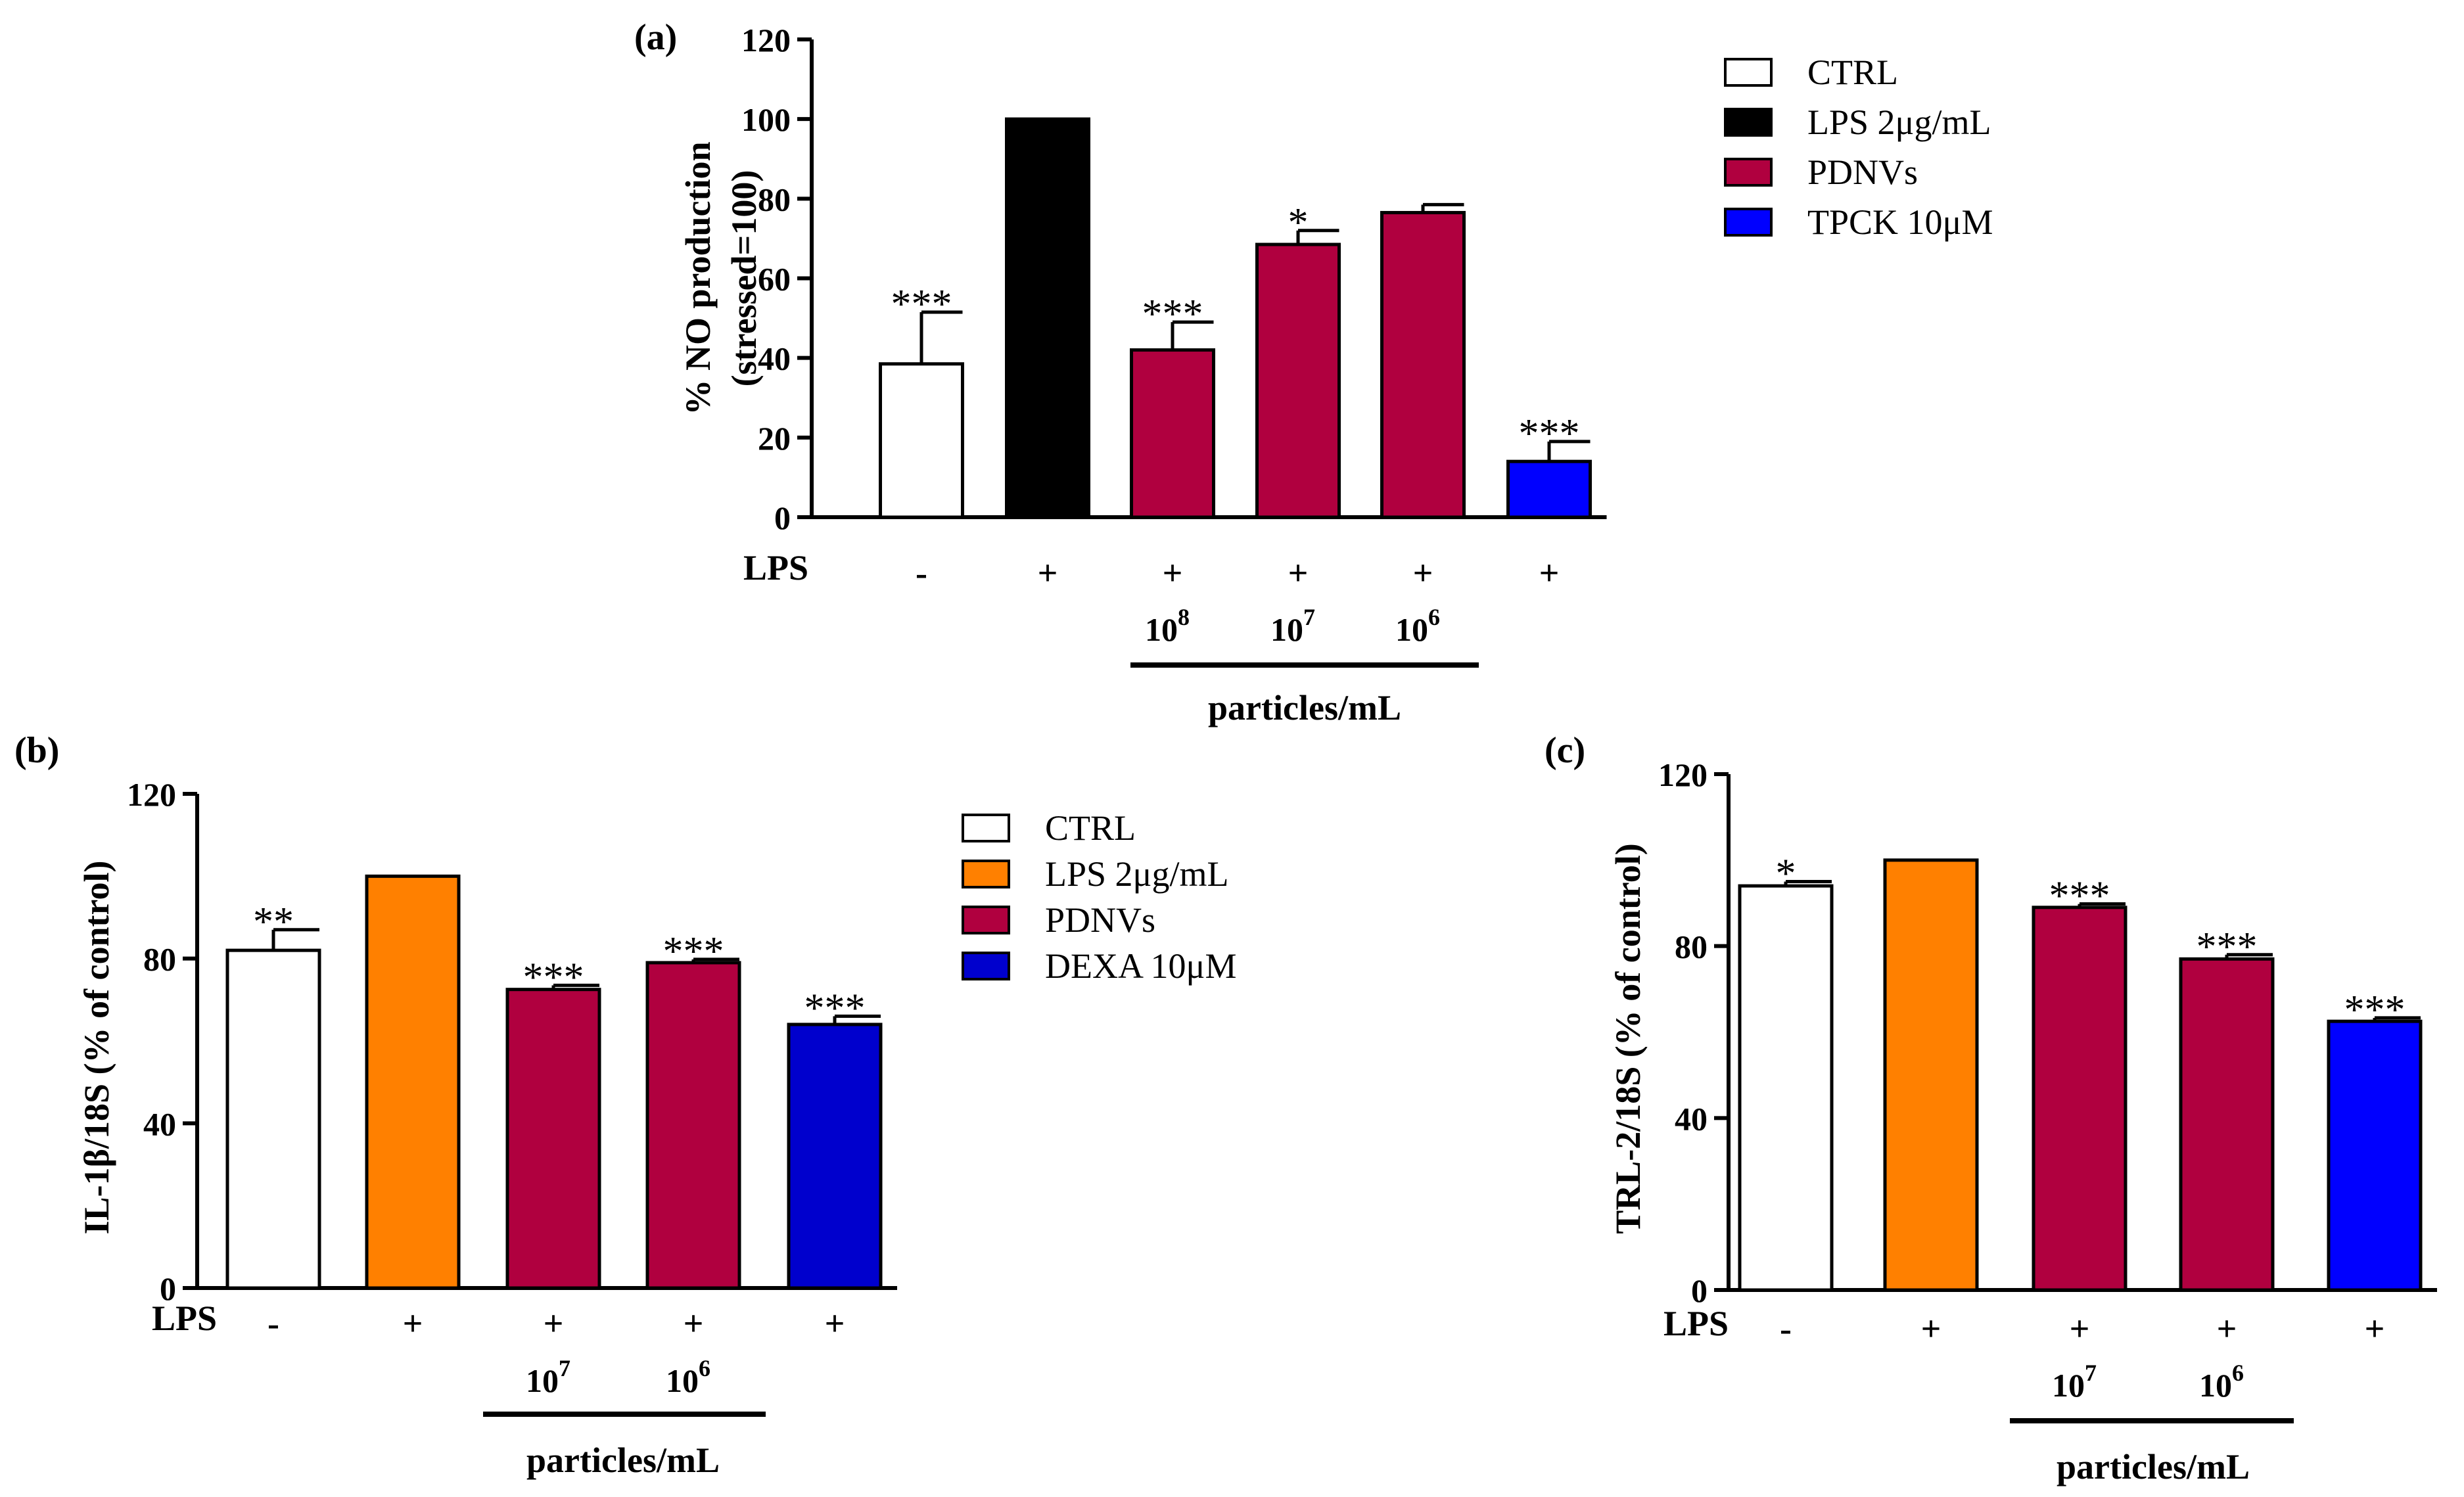  What do you see at coordinates (96, 1048) in the screenshot?
I see `y-axis-label: IL-1β/18S (% of control)` at bounding box center [96, 1048].